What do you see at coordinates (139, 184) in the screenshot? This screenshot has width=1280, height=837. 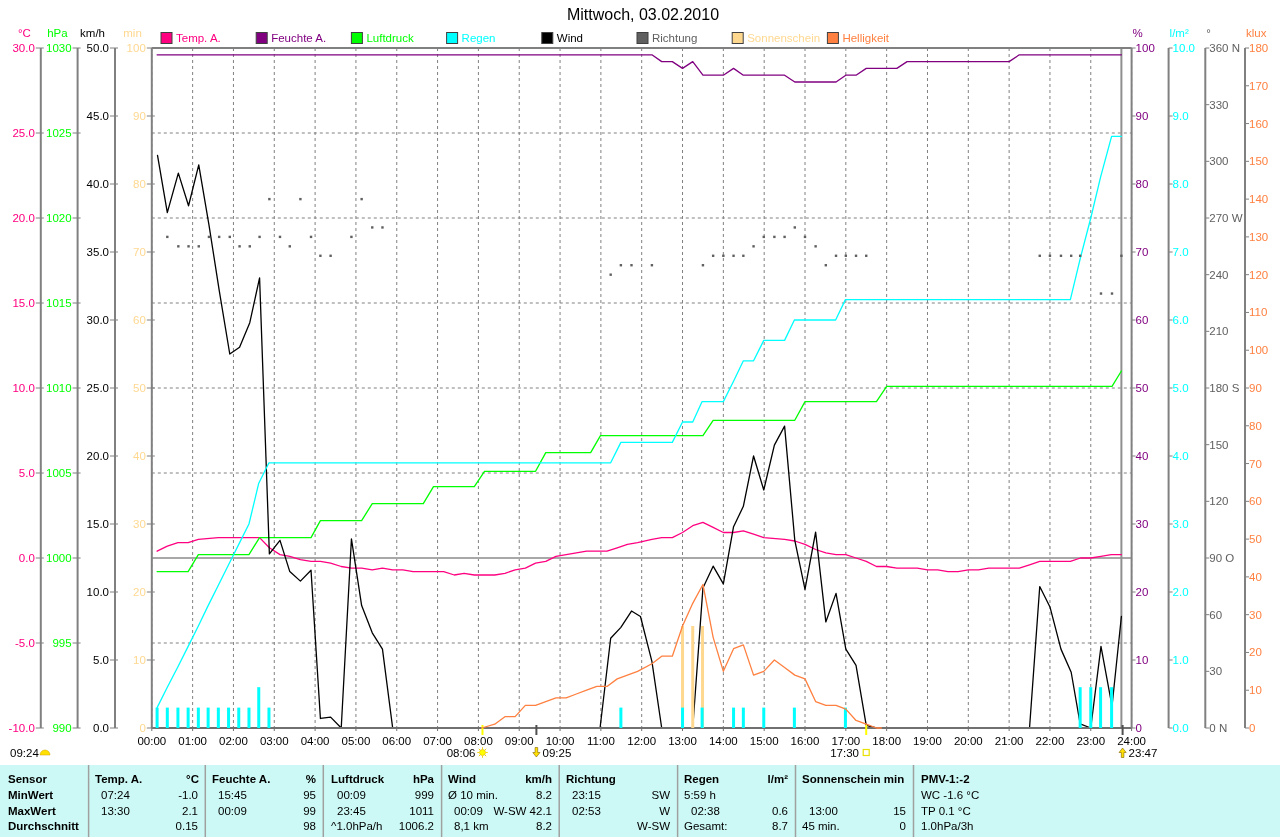 I see `y-tick-label: 80` at bounding box center [139, 184].